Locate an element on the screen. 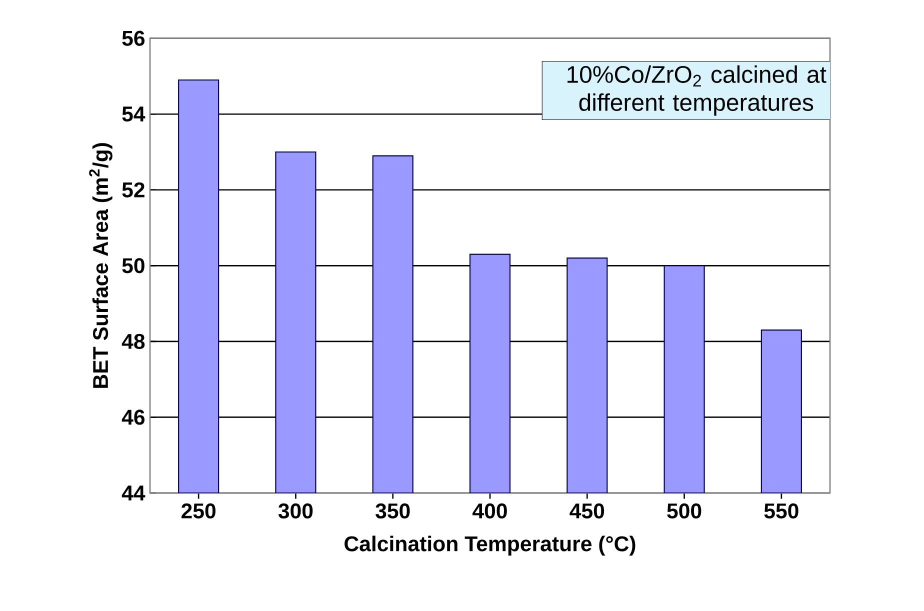 This screenshot has width=924, height=611. y-tick-label: 46 is located at coordinates (133, 417).